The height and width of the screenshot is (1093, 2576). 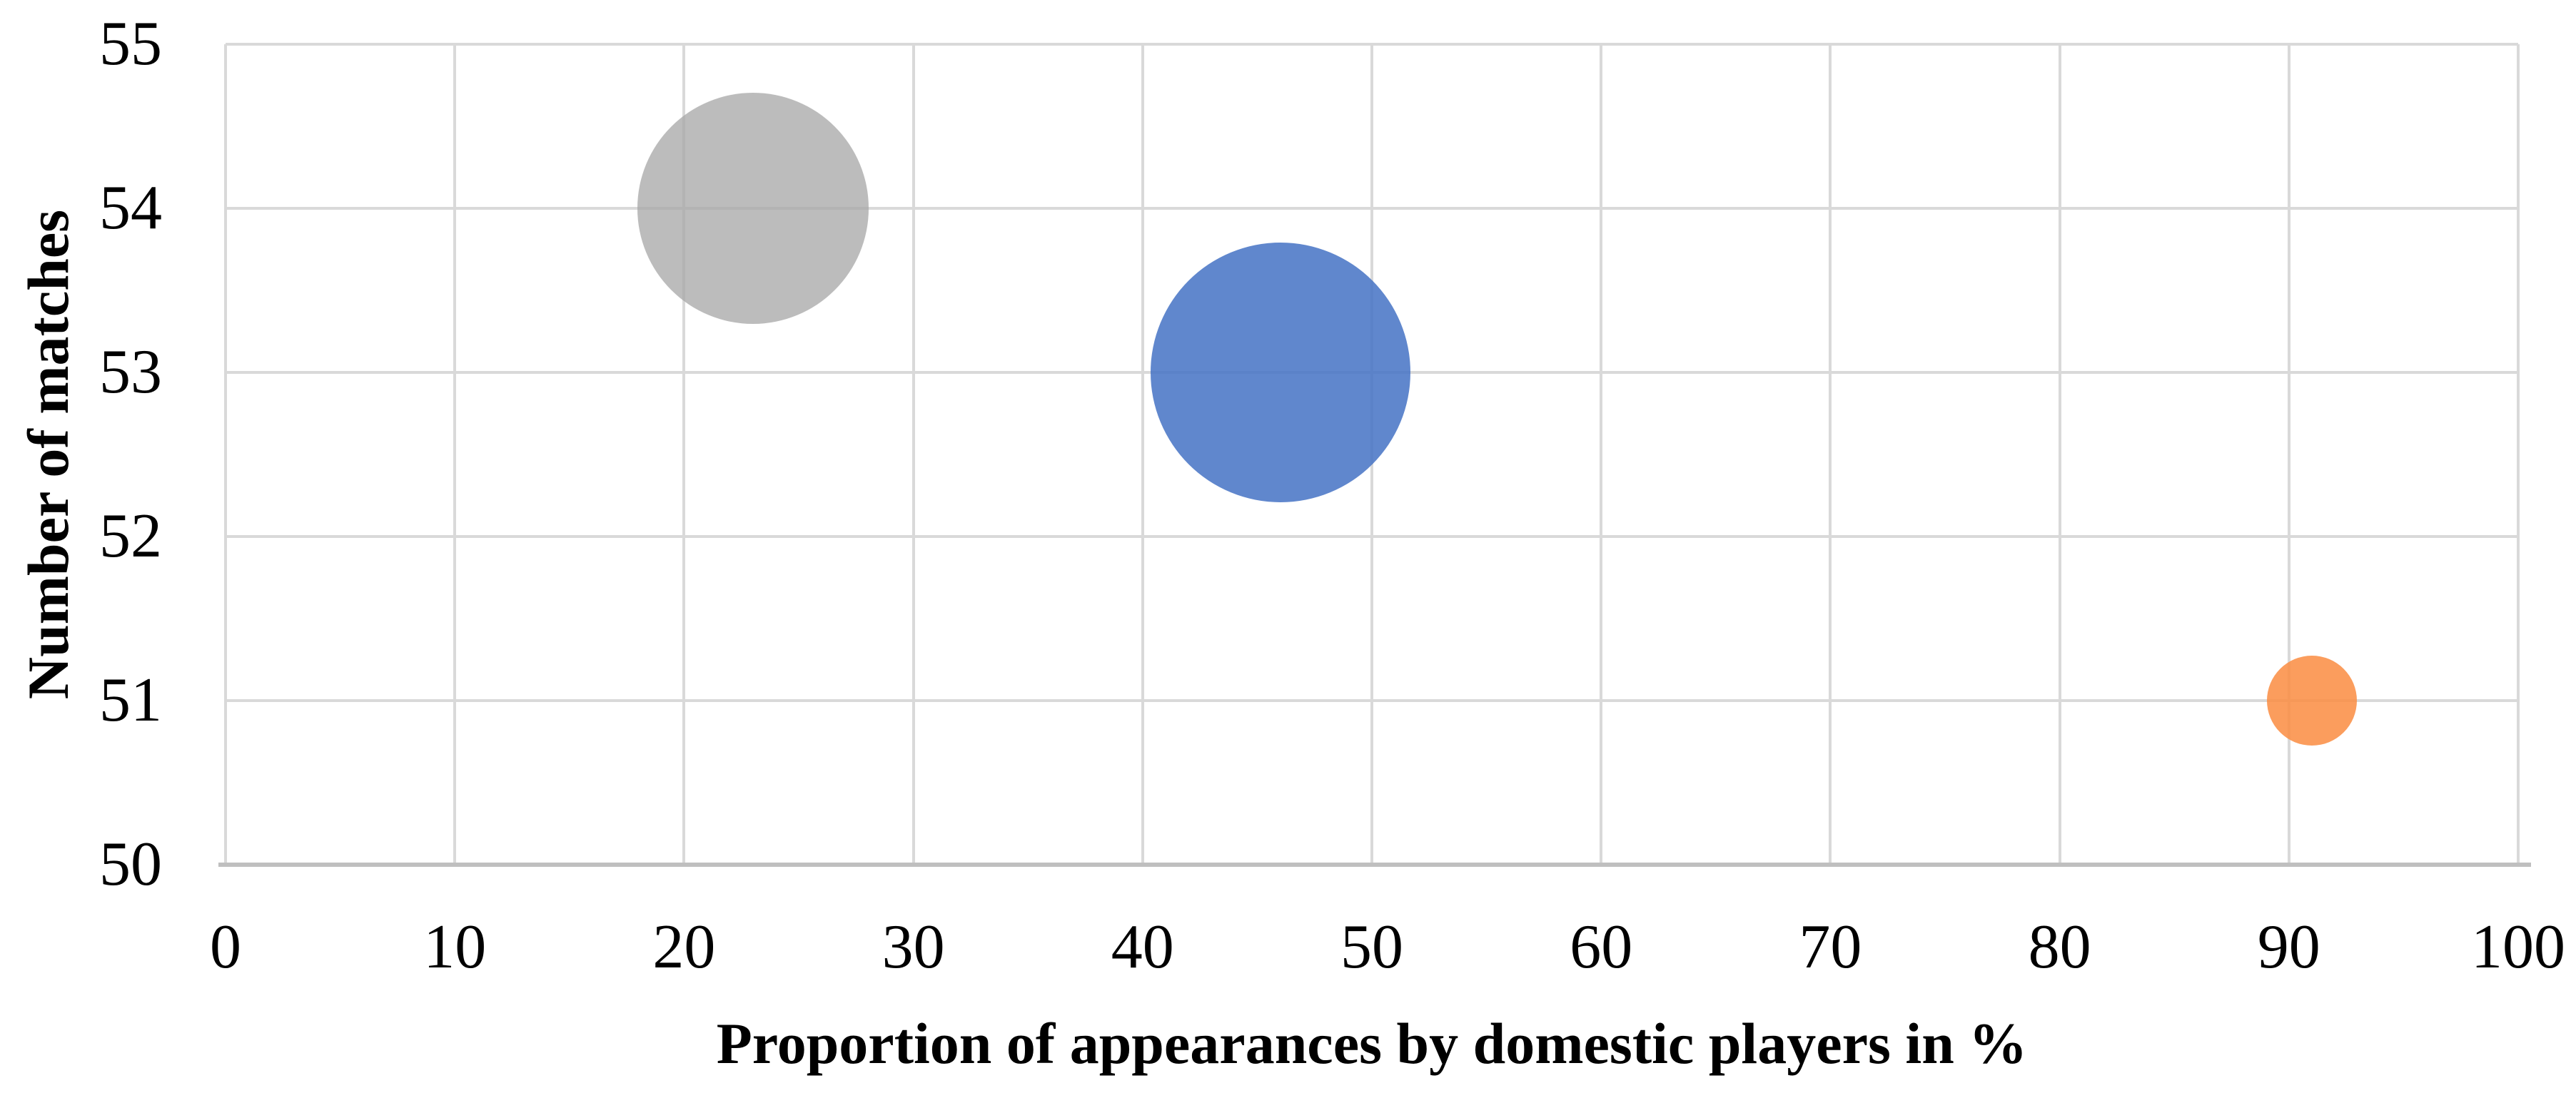 I want to click on x-axis-line, so click(x=1374, y=865).